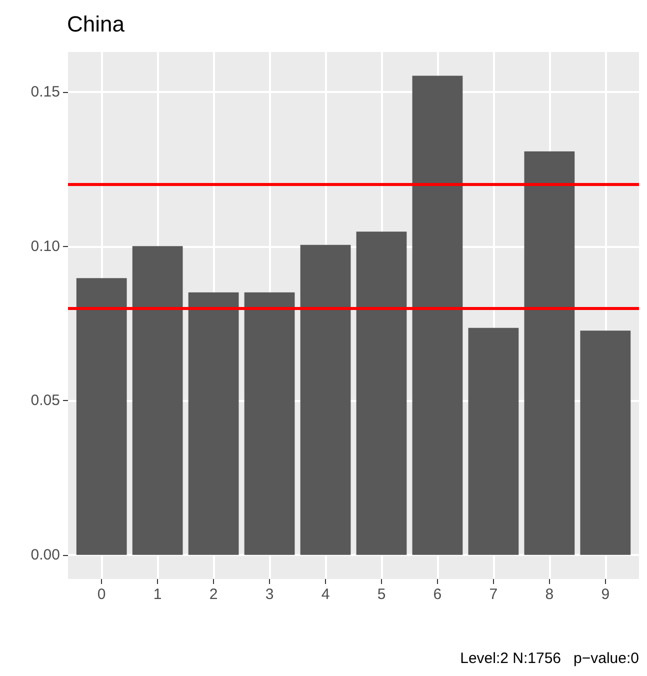 This screenshot has width=647, height=676. Describe the element at coordinates (549, 594) in the screenshot. I see `x-tick-label: 8` at that location.